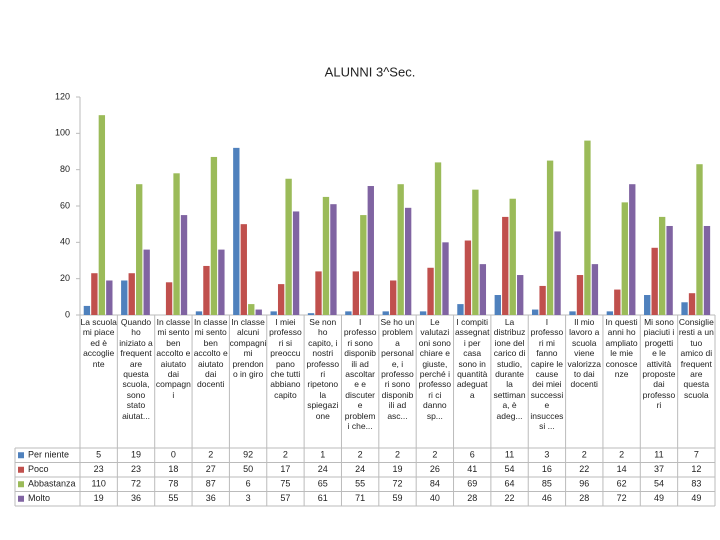 Image resolution: width=720 pixels, height=540 pixels. I want to click on table-value: 7, so click(696, 455).